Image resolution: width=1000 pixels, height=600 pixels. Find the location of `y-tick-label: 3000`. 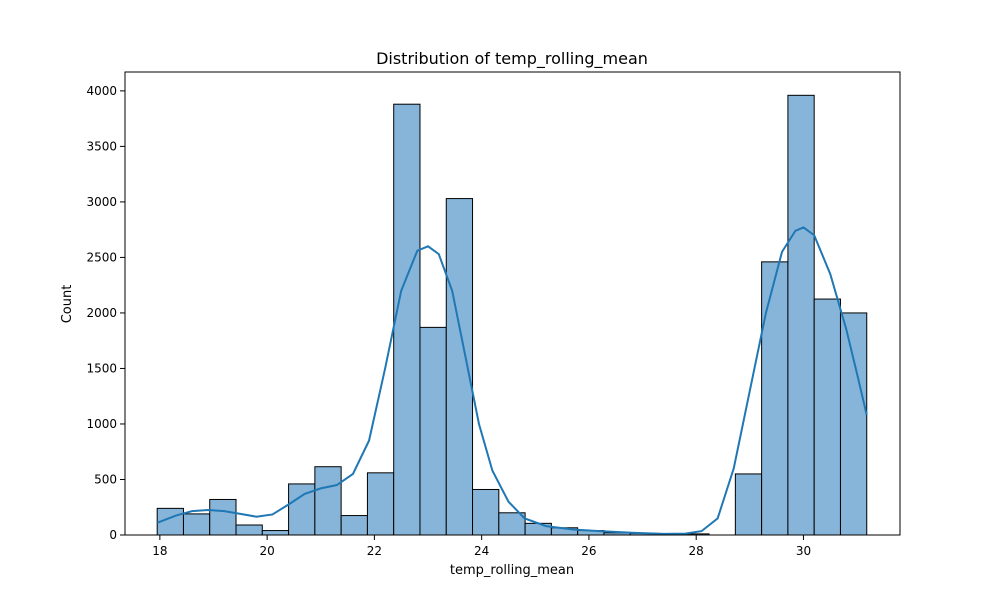

y-tick-label: 3000 is located at coordinates (101, 202).